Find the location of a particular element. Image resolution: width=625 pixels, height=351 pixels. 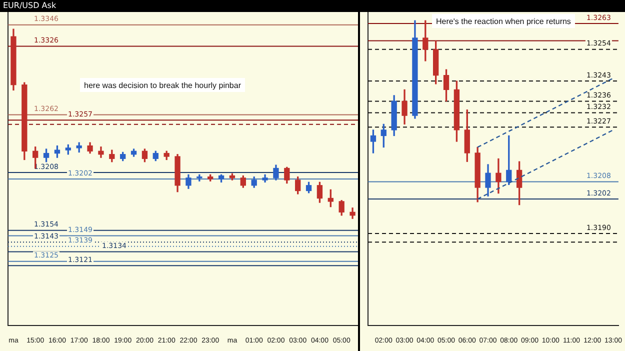

note-box: here was decision to break the hourly pinbar is located at coordinates (162, 85).